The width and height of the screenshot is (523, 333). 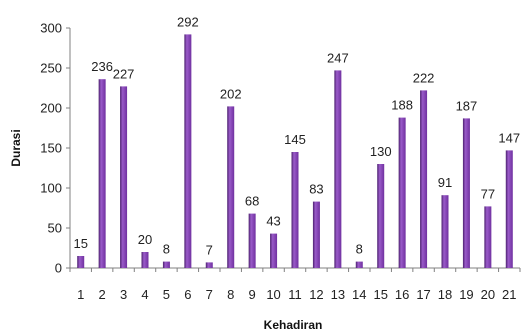 What do you see at coordinates (381, 151) in the screenshot?
I see `bar-value-label: 130` at bounding box center [381, 151].